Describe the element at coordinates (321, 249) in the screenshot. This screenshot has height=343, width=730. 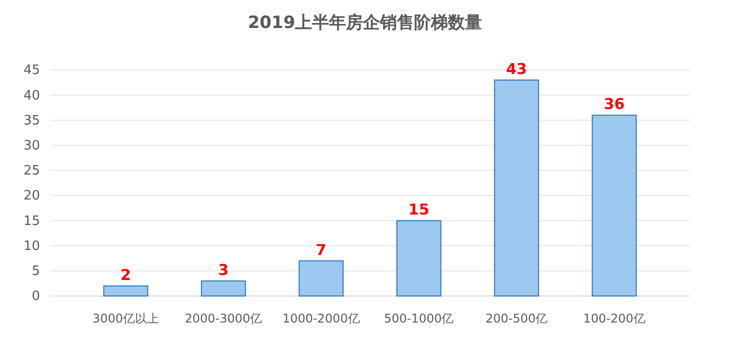
I see `data-label: 7` at that location.